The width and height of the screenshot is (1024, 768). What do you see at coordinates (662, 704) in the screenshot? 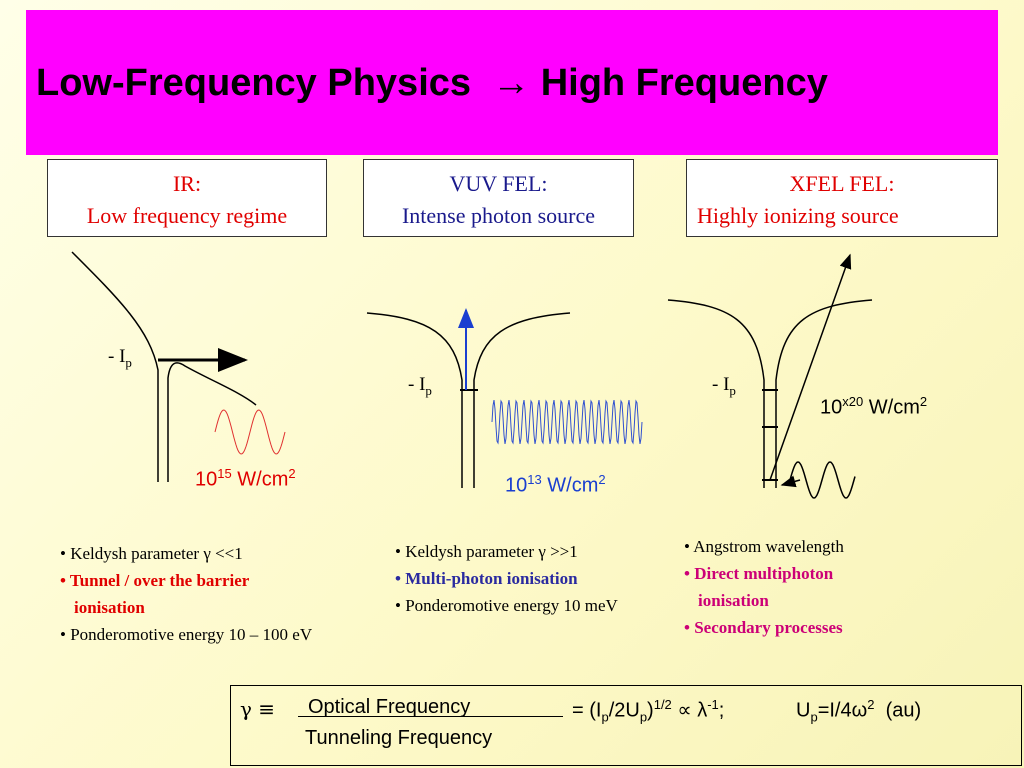
I see `text: 1/2` at bounding box center [662, 704].